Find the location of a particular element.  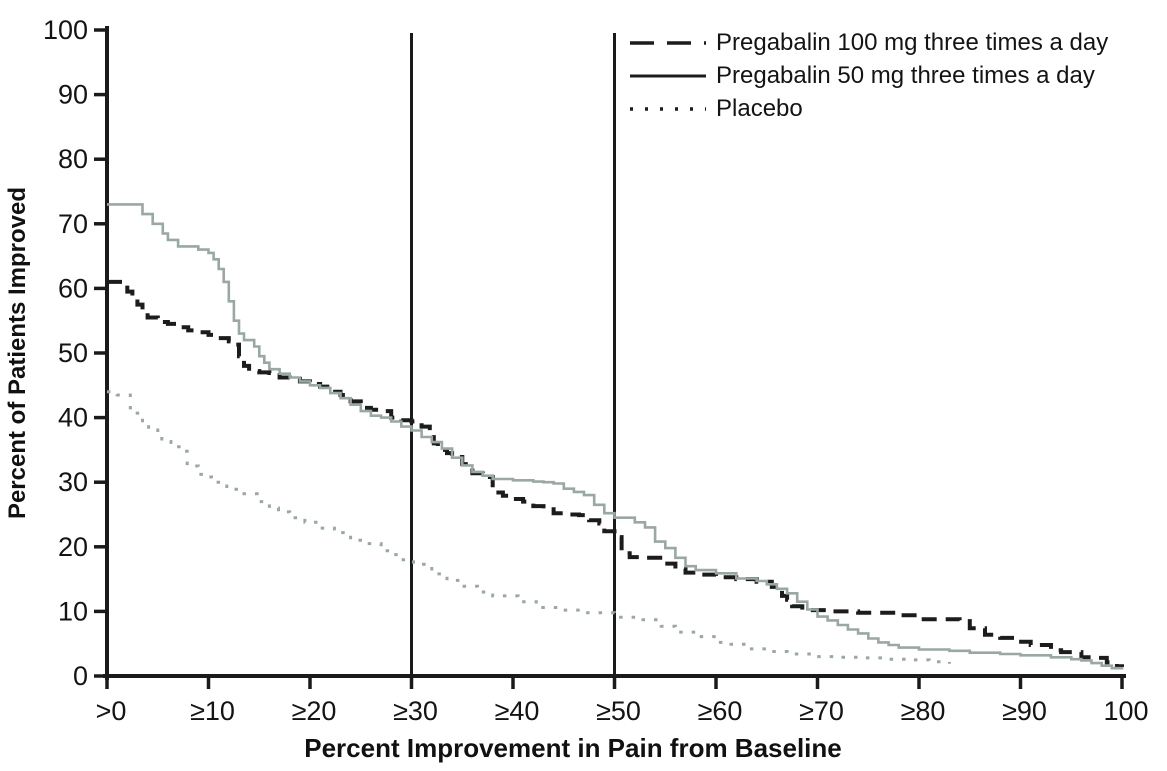

legend-item-pregabalin-100mg: Pregabalin 100 mg three times a day is located at coordinates (868, 42).